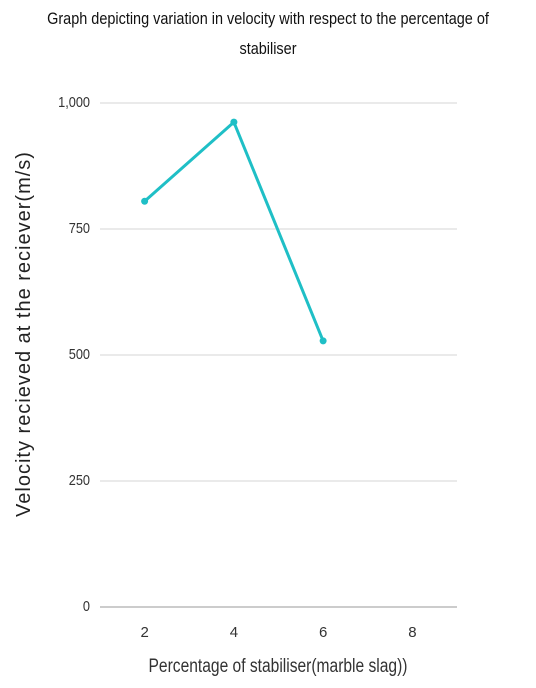 The width and height of the screenshot is (536, 688). Describe the element at coordinates (234, 632) in the screenshot. I see `x-tick-label: 4` at that location.